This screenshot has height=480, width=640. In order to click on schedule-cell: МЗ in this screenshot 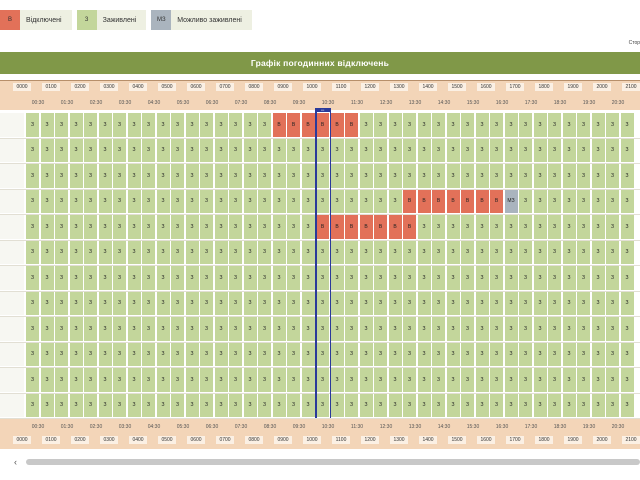, I will do `click(511, 201)`.